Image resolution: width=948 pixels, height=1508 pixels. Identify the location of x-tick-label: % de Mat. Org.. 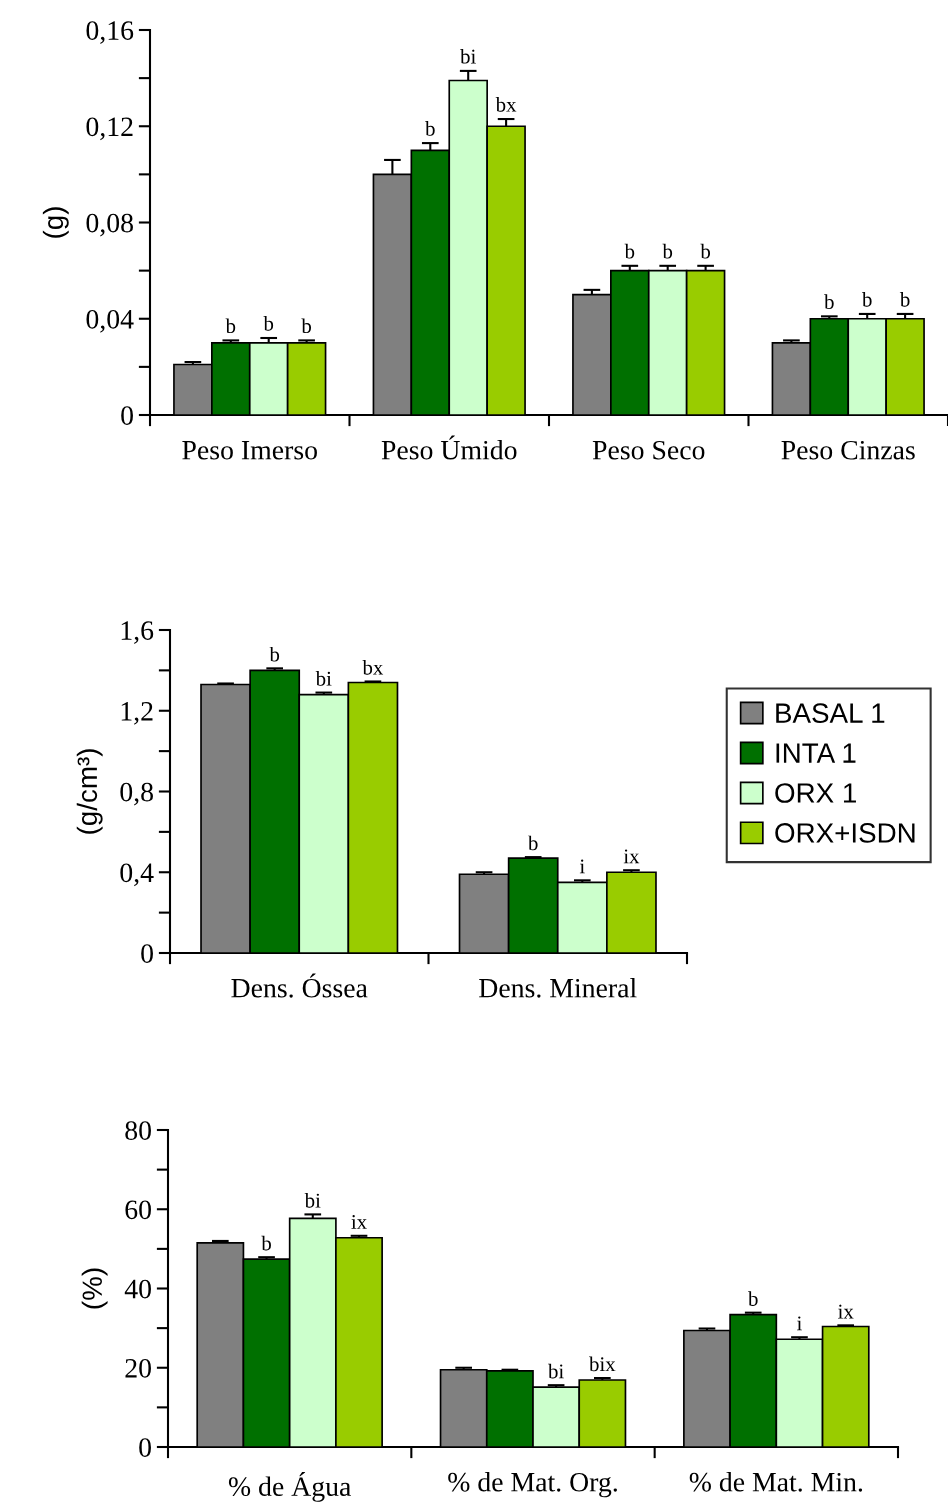
(532, 1485).